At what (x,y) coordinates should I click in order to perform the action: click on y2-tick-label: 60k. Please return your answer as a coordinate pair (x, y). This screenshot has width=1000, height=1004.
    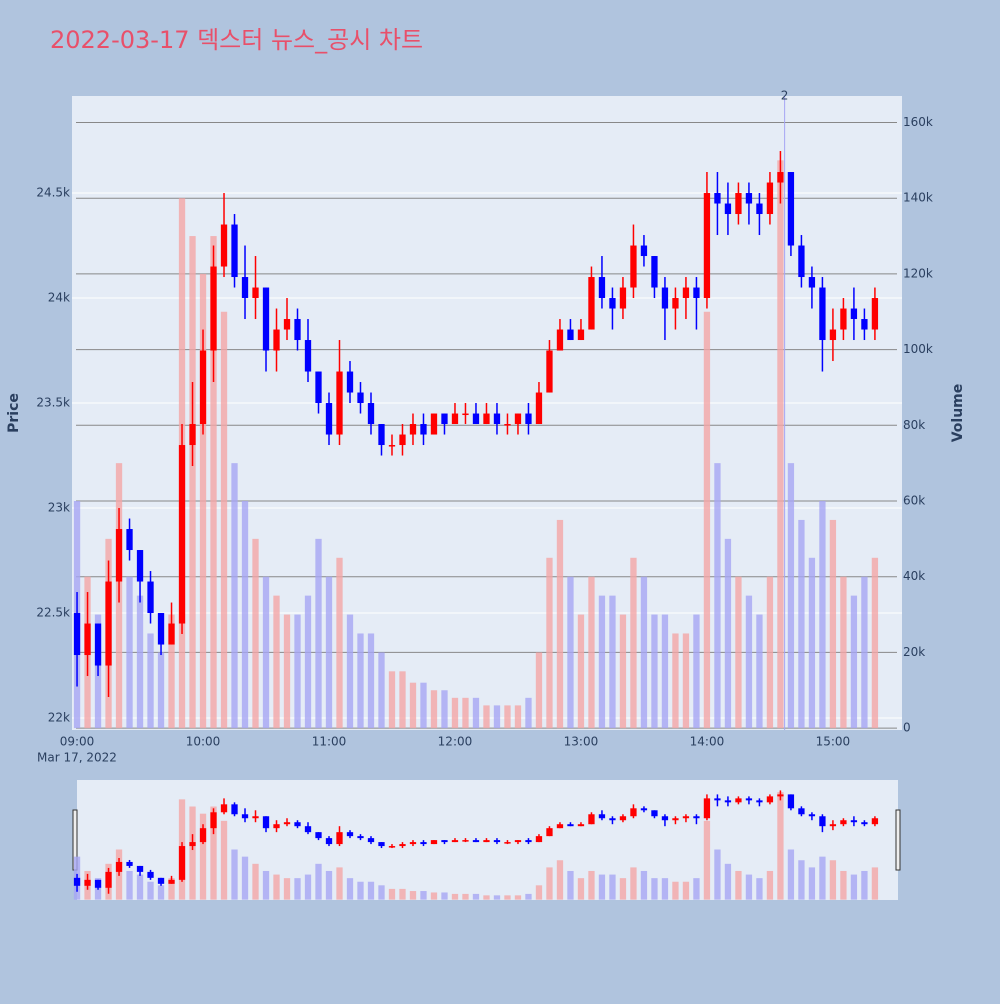
    Looking at the image, I should click on (914, 501).